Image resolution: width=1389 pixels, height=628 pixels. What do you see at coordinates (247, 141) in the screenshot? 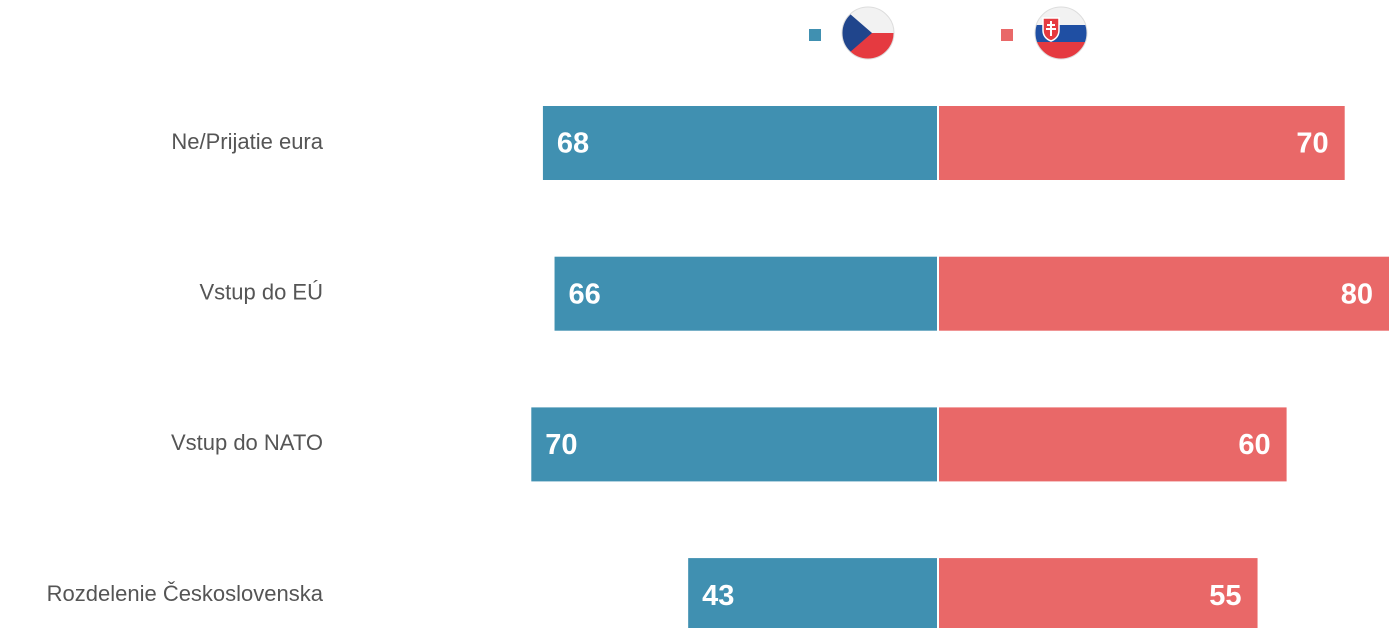
I see `category-label: Ne/Prijatie eura` at bounding box center [247, 141].